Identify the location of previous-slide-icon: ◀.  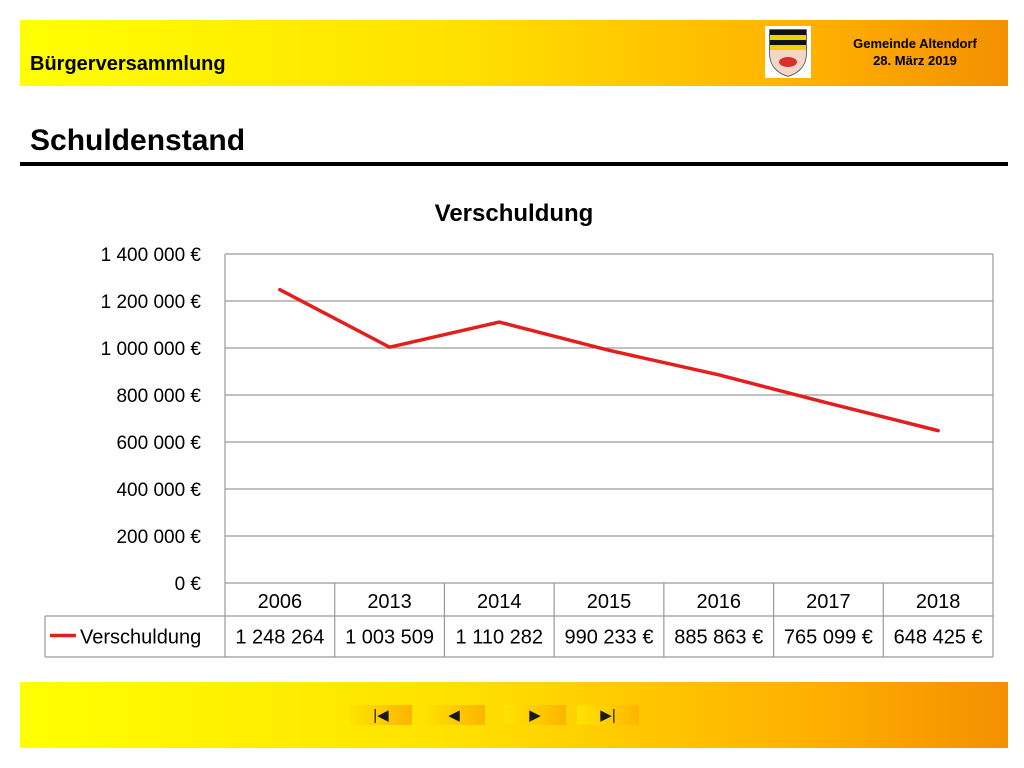
(454, 715).